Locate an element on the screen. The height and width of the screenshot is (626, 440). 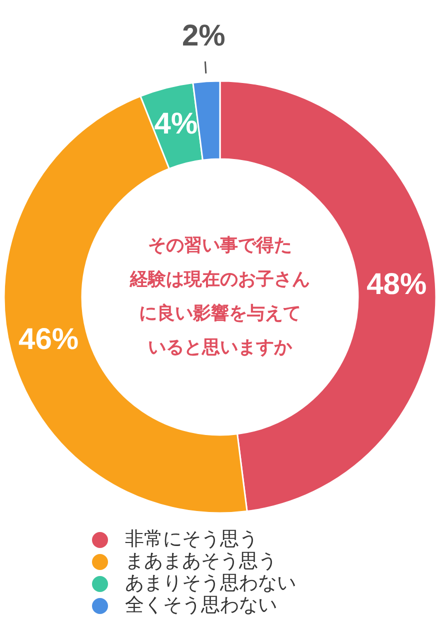
data-label: 2% is located at coordinates (204, 35).